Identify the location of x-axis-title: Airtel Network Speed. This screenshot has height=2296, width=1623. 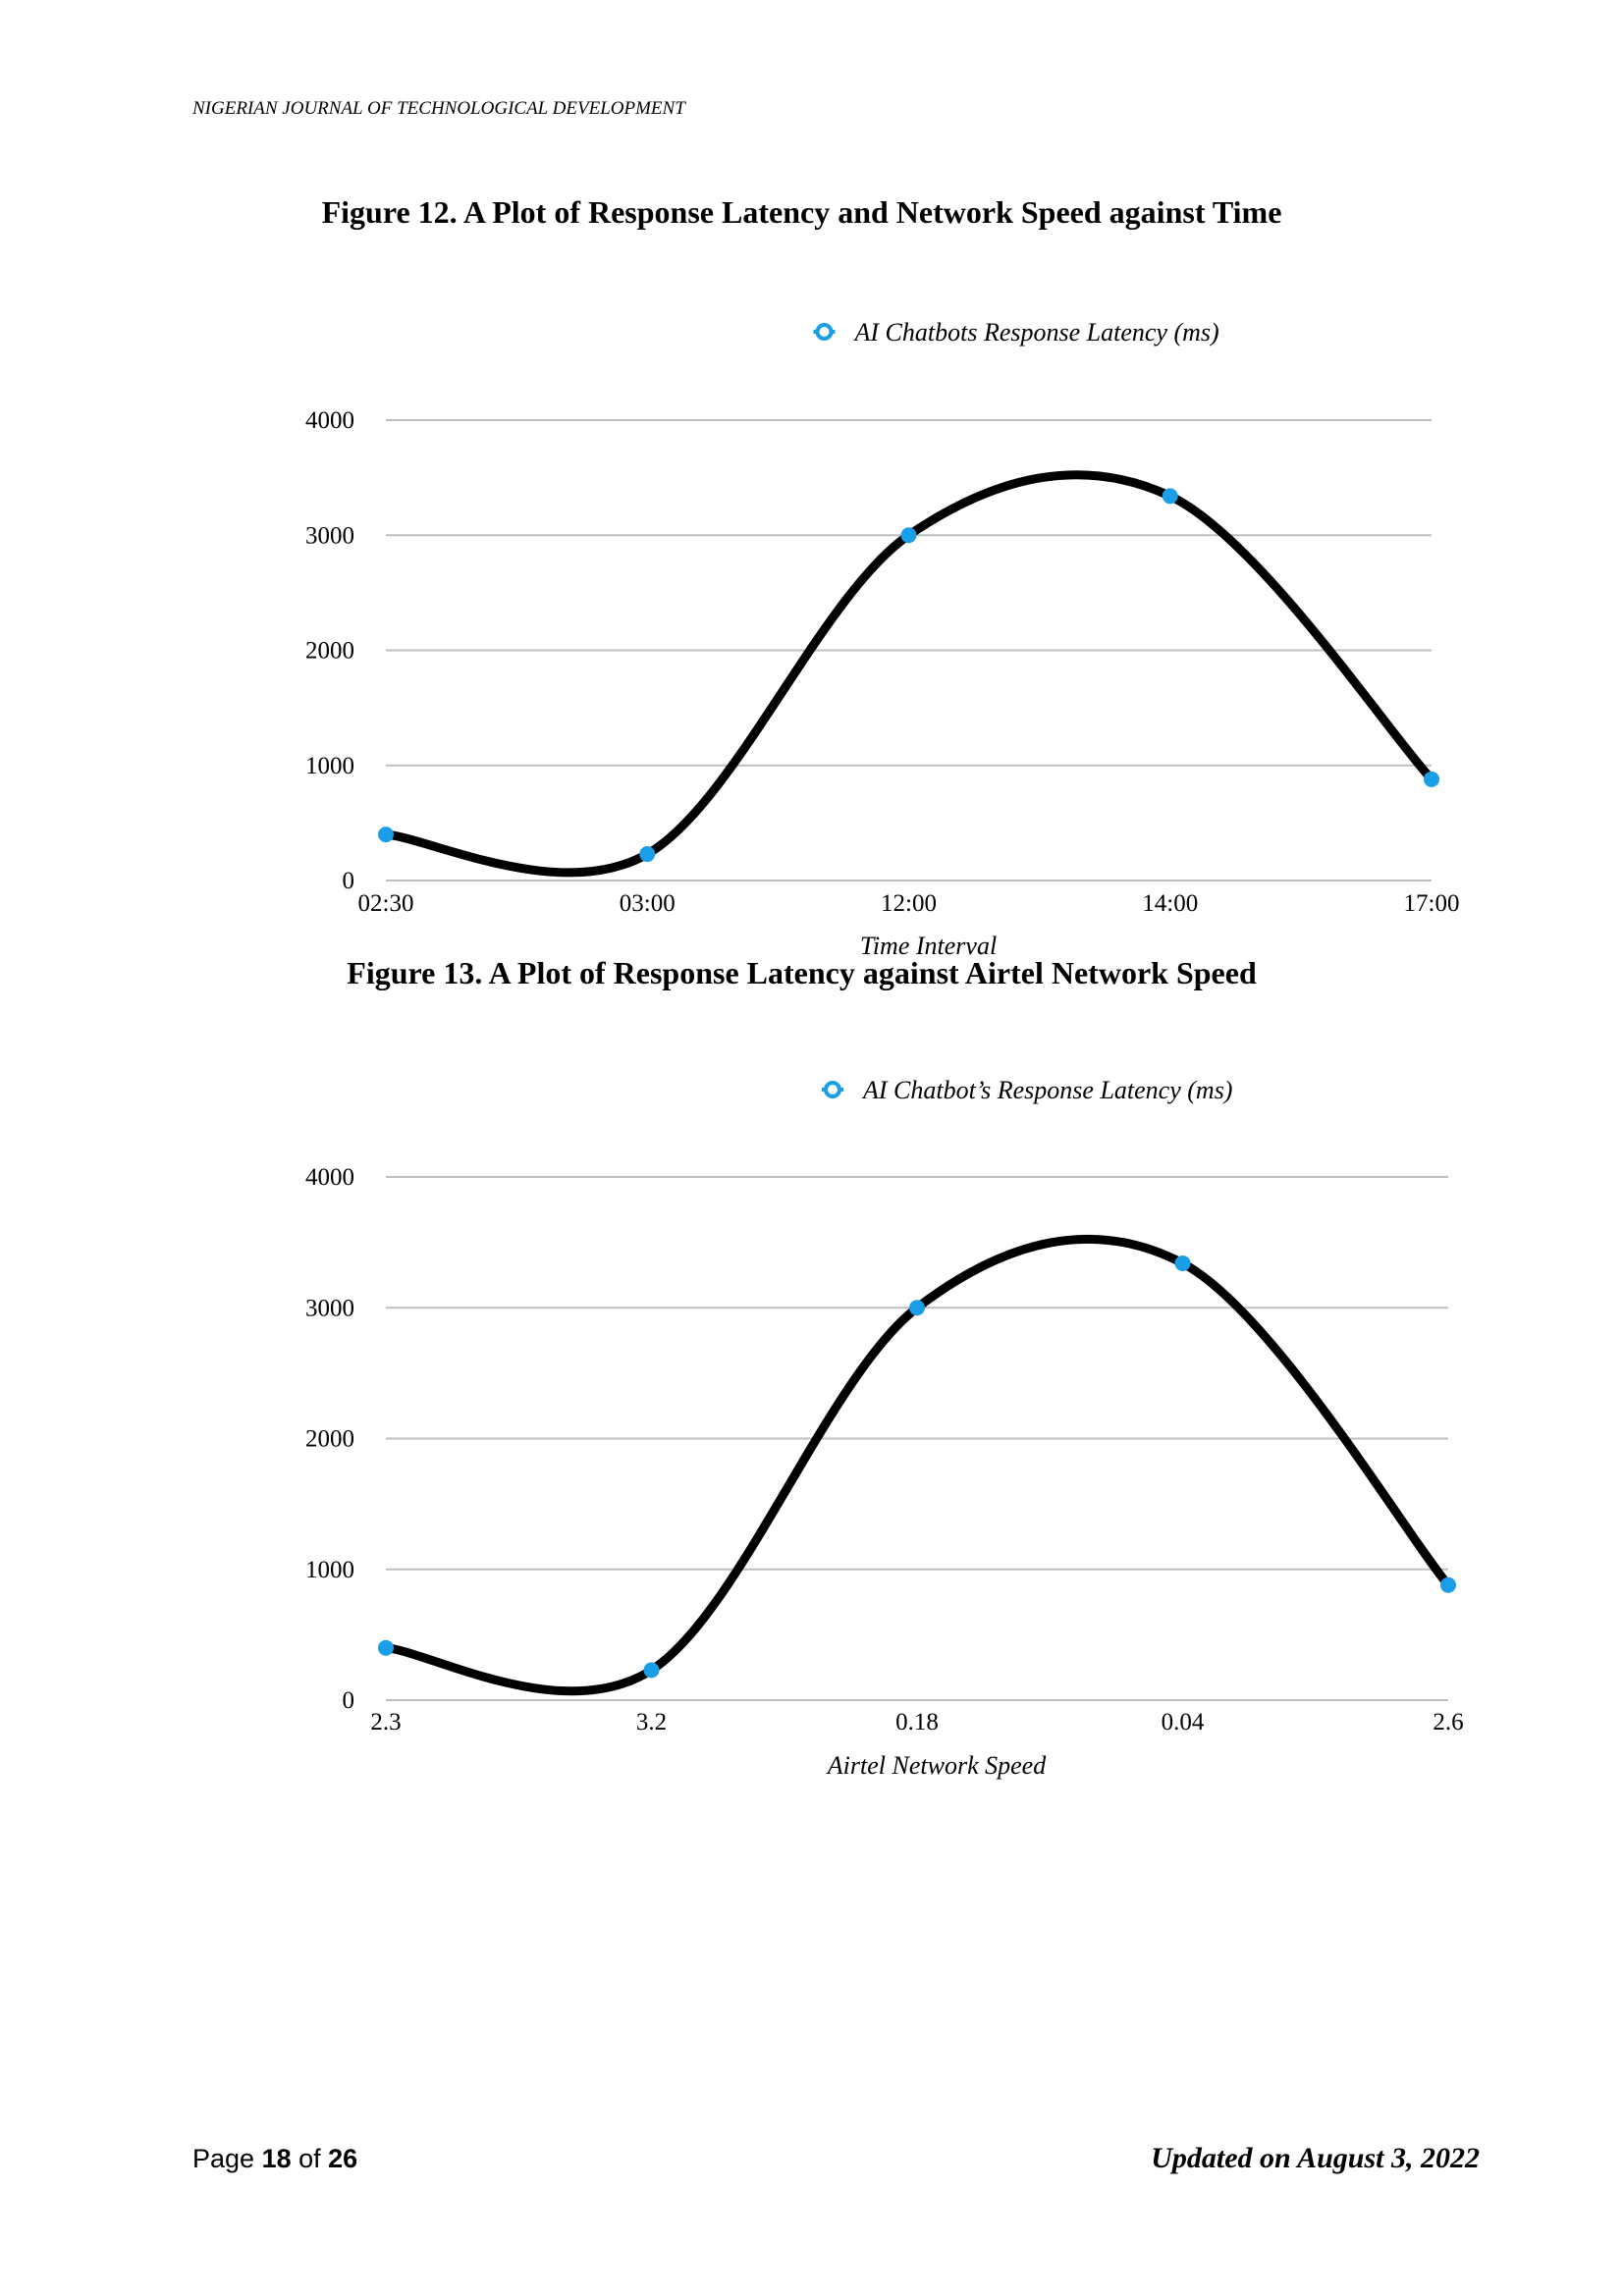
(936, 1765).